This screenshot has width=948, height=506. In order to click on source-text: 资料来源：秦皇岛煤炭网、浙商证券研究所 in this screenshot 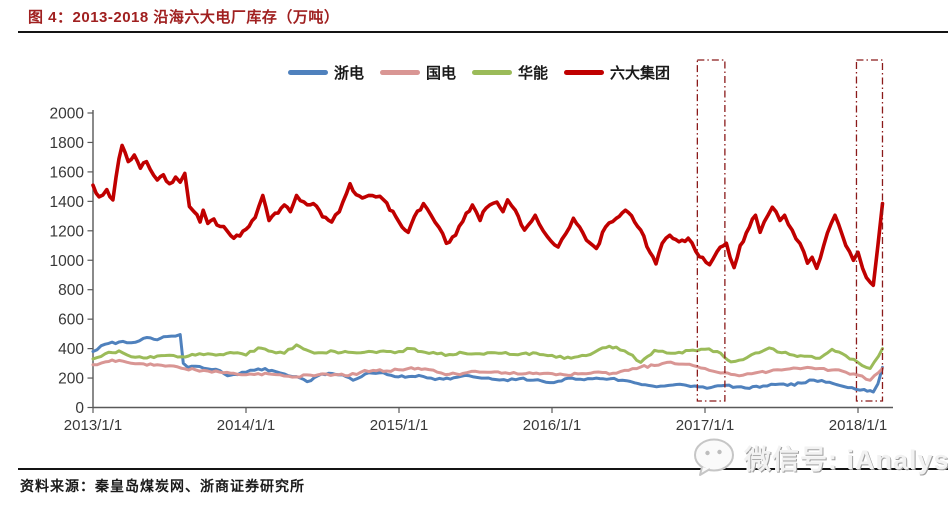, I will do `click(162, 486)`.